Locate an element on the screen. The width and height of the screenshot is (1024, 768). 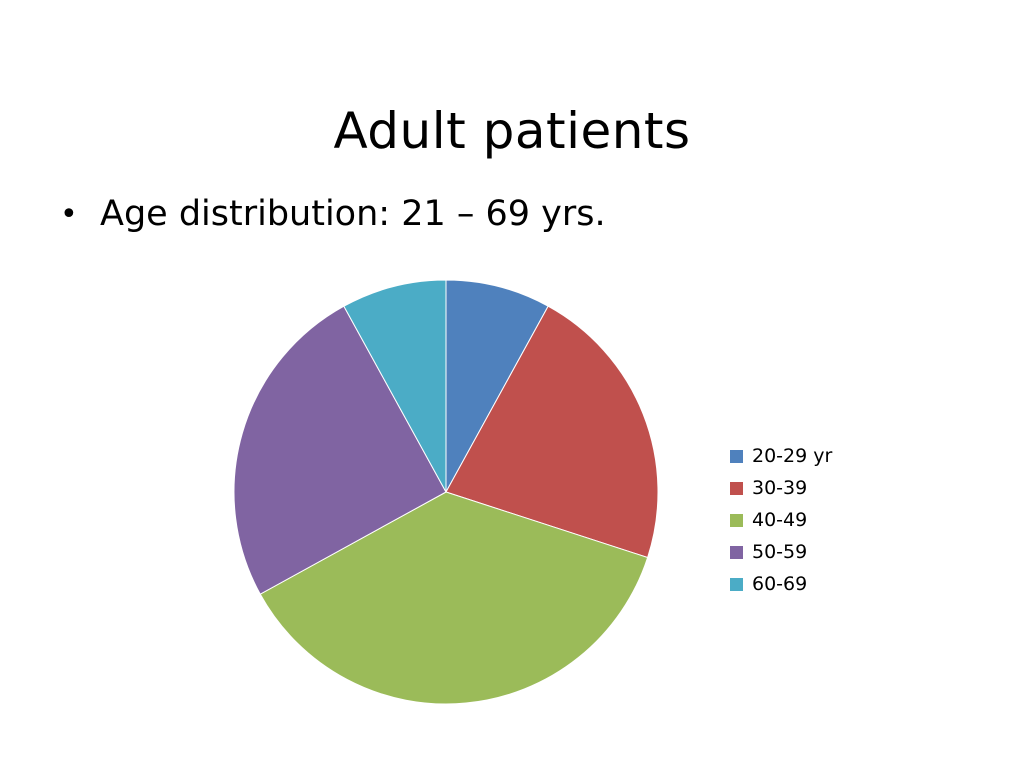
legend-label: 50-59 is located at coordinates (780, 552).